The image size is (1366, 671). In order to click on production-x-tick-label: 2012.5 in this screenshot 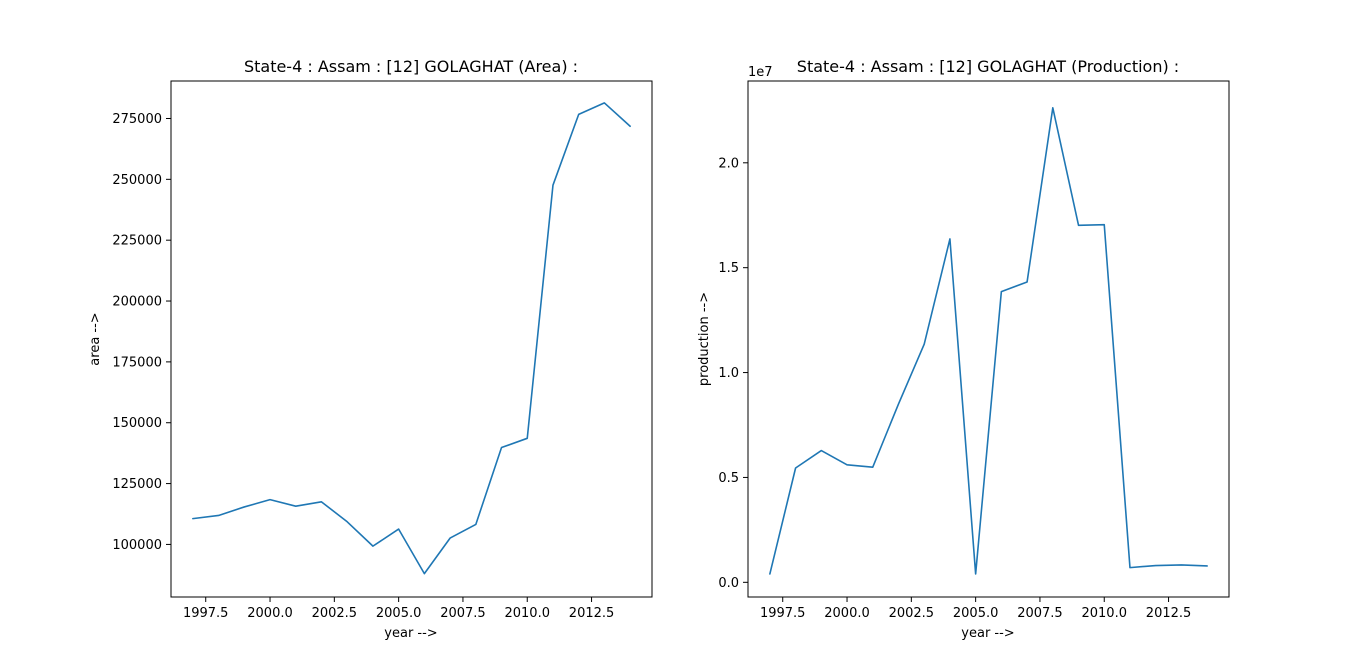, I will do `click(1169, 613)`.